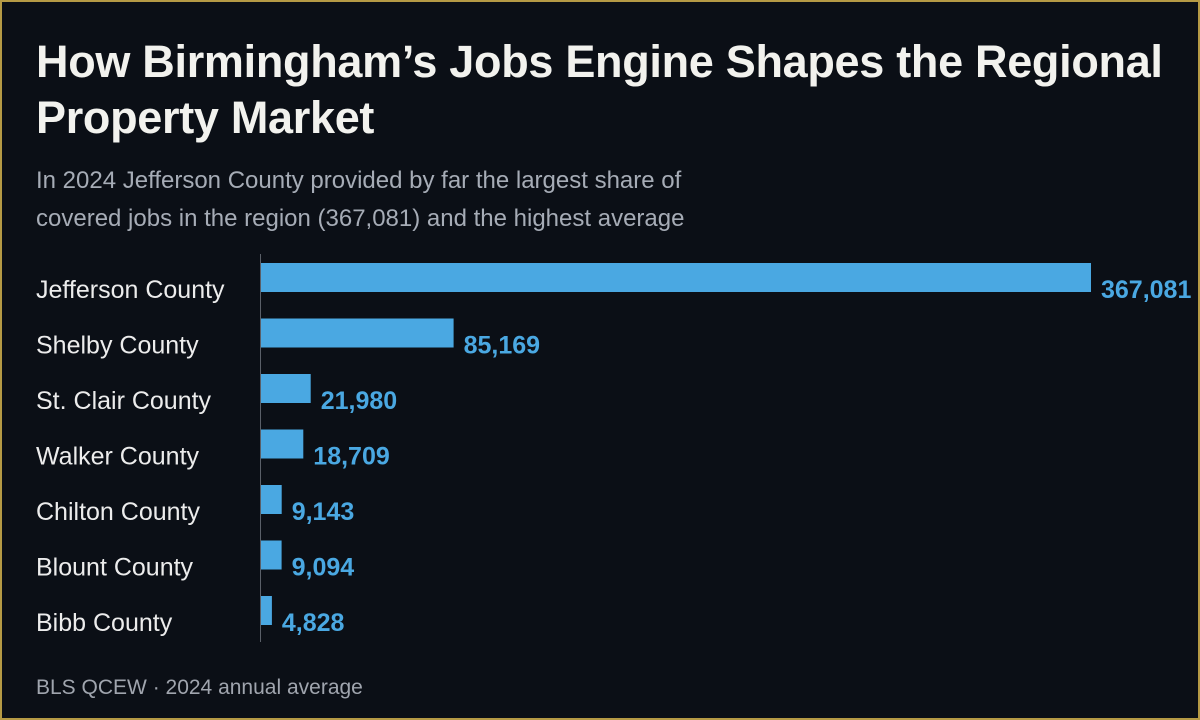 Image resolution: width=1200 pixels, height=720 pixels. What do you see at coordinates (502, 346) in the screenshot?
I see `value-label: 85,169` at bounding box center [502, 346].